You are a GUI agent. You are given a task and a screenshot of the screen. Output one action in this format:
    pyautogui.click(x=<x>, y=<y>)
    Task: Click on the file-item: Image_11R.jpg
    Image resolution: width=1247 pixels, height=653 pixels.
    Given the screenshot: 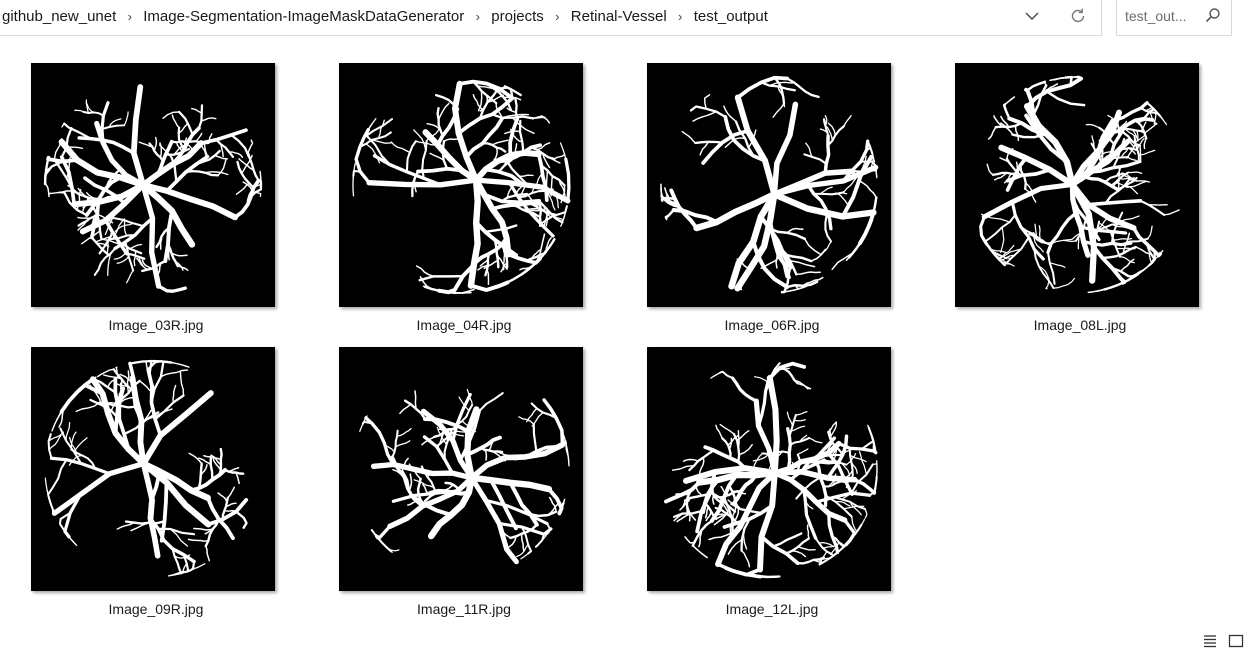 What is the action you would take?
    pyautogui.click(x=464, y=487)
    